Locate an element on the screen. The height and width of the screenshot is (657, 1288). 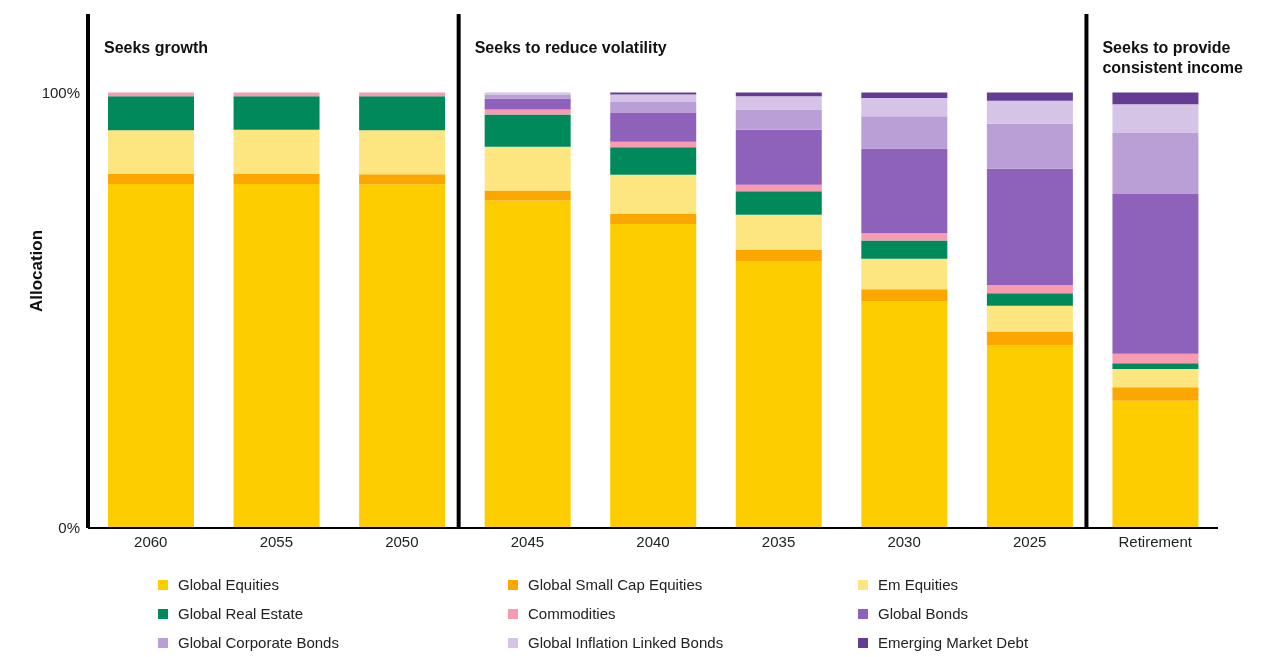
x-tick-label: 2055 is located at coordinates (276, 541).